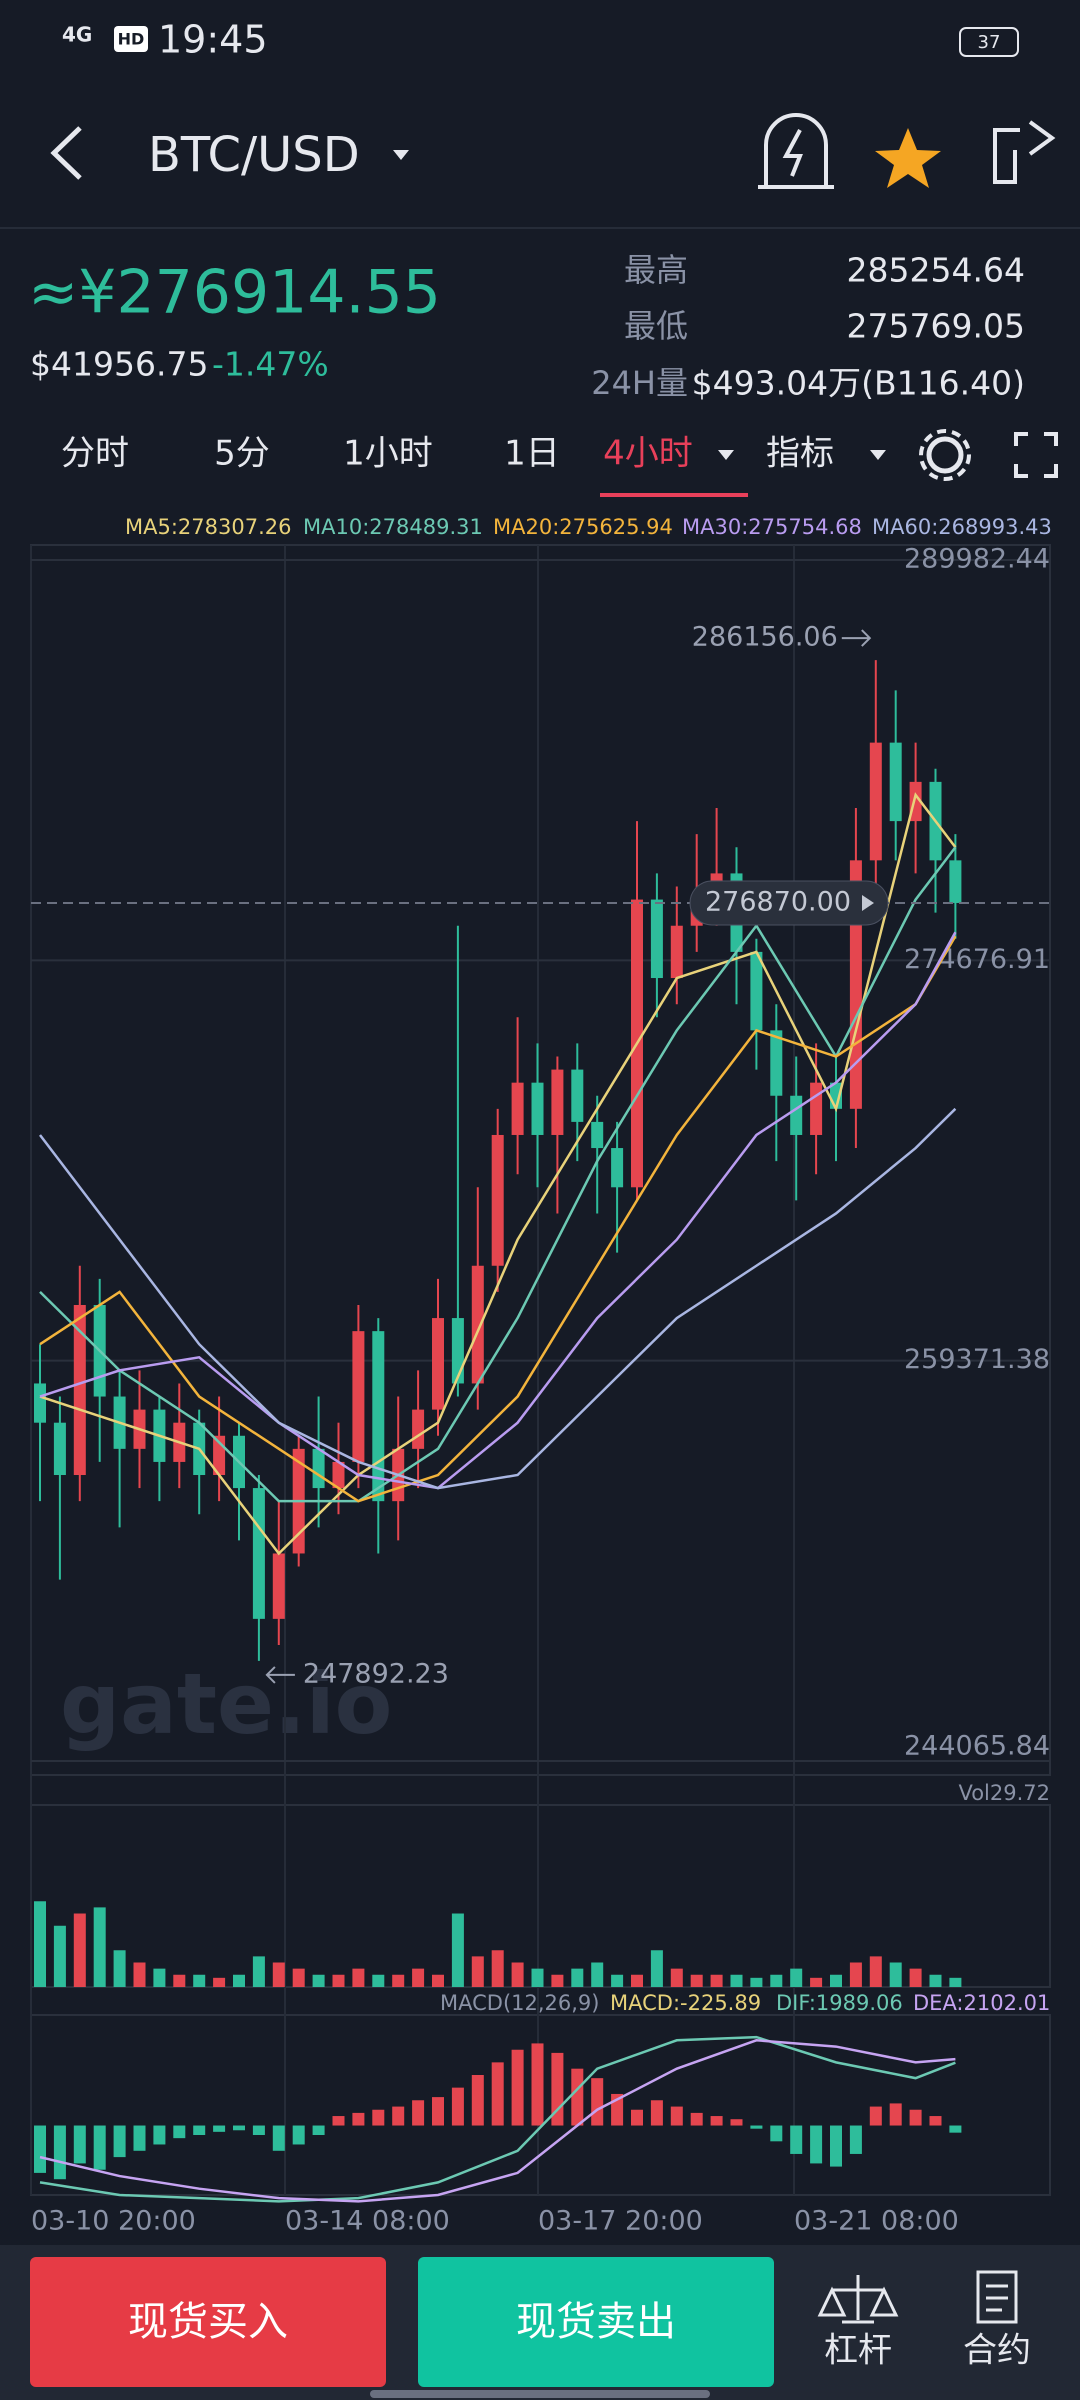 The height and width of the screenshot is (2400, 1080). Describe the element at coordinates (796, 151) in the screenshot. I see `alert-button` at that location.